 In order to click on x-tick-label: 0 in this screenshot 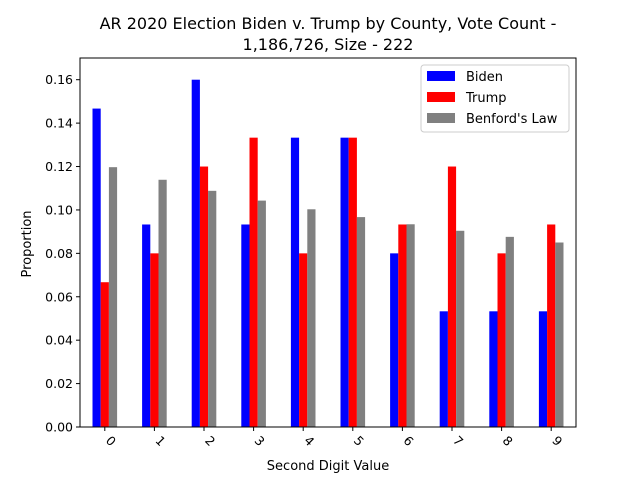, I will do `click(111, 441)`.